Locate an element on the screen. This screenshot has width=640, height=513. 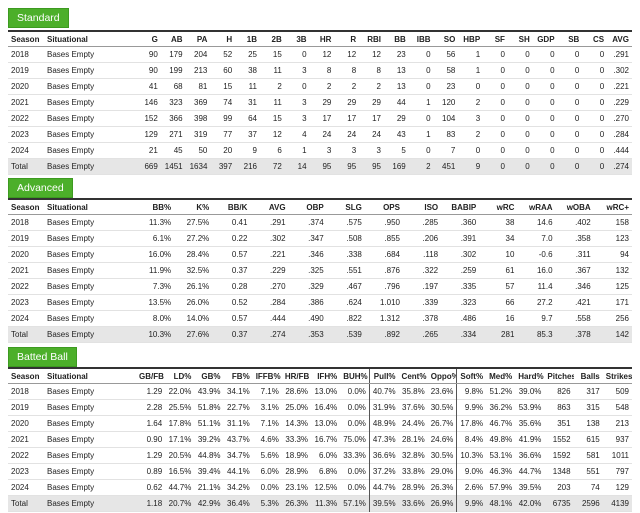
table-cell: 0.0% is located at coordinates (356, 471).